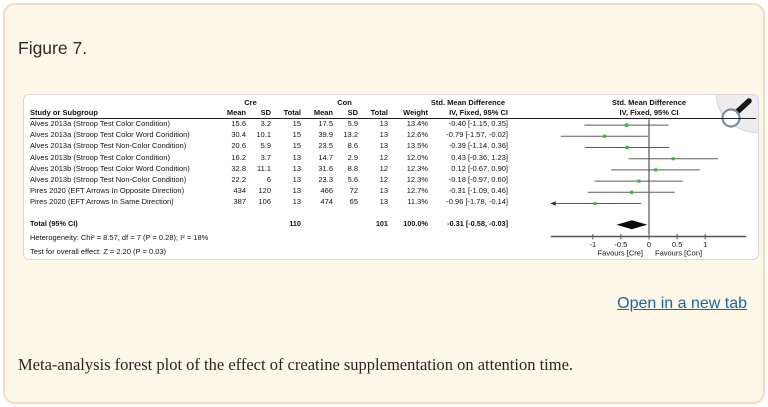 This screenshot has height=407, width=768. Describe the element at coordinates (477, 223) in the screenshot. I see `total-effect: -0.31 [-0.58, -0.03]` at that location.